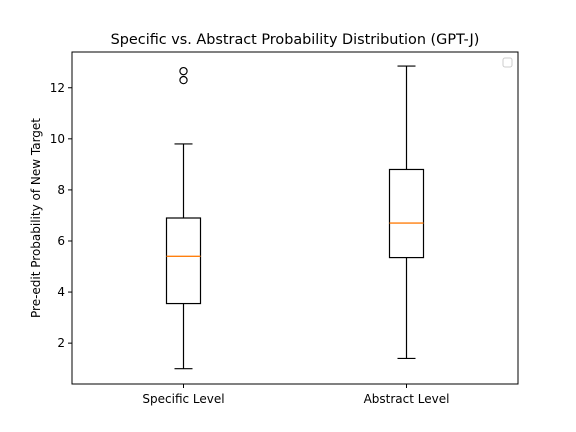 This screenshot has width=576, height=432. Describe the element at coordinates (36, 218) in the screenshot. I see `y-axis-label: Pre-edit Probability of New Target` at that location.